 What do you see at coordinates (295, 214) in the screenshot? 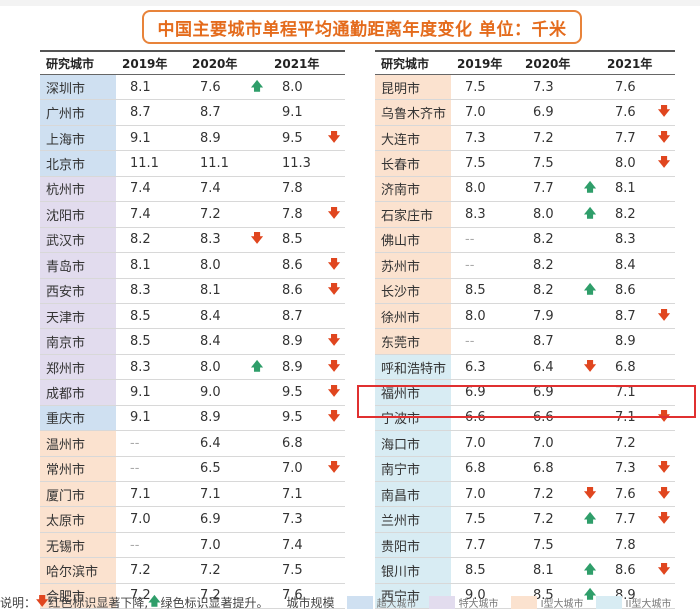
I see `value-2021-cell: 7.8` at bounding box center [295, 214].